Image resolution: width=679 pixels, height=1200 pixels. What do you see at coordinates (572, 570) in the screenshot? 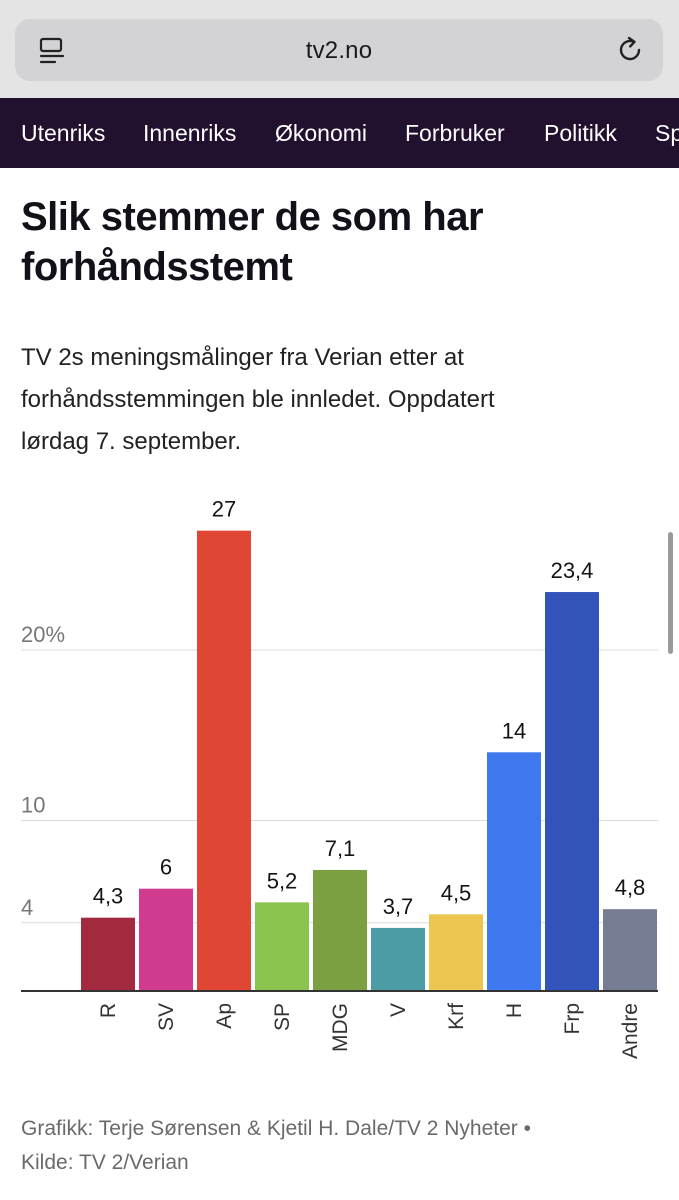
I see `value-label-frp: 23,4` at bounding box center [572, 570].